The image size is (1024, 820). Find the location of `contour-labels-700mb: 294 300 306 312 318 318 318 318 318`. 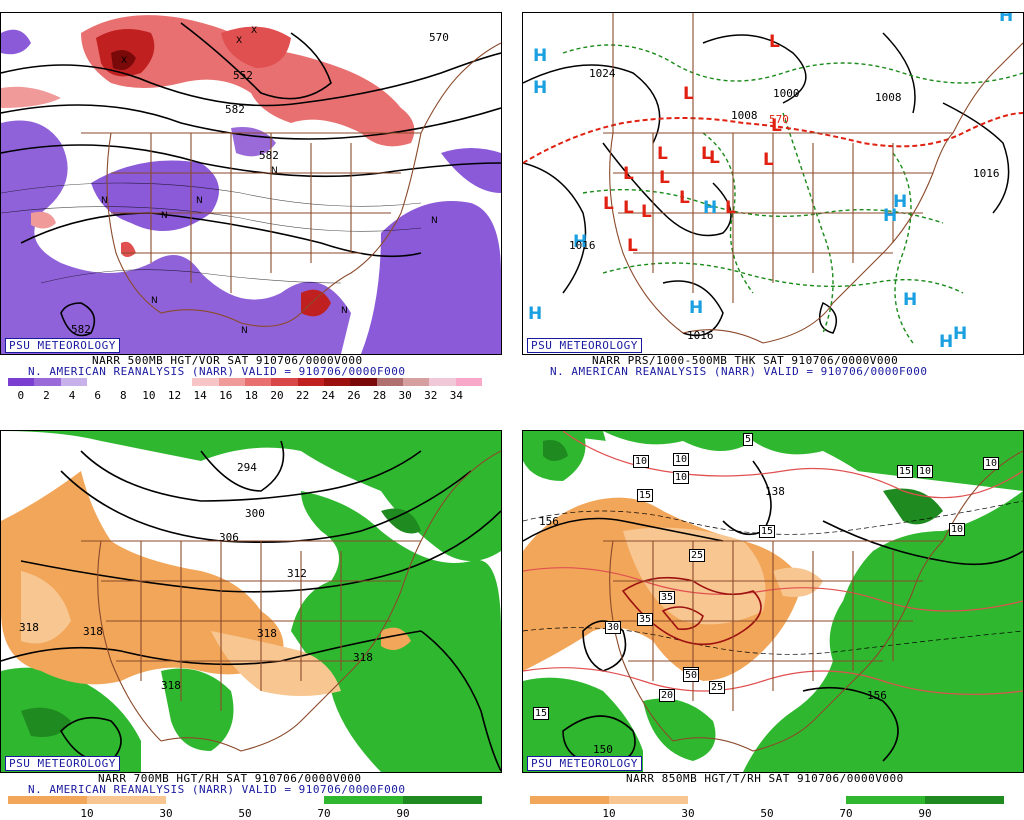

contour-labels-700mb: 294 300 306 312 318 318 318 318 318 is located at coordinates (196, 576).